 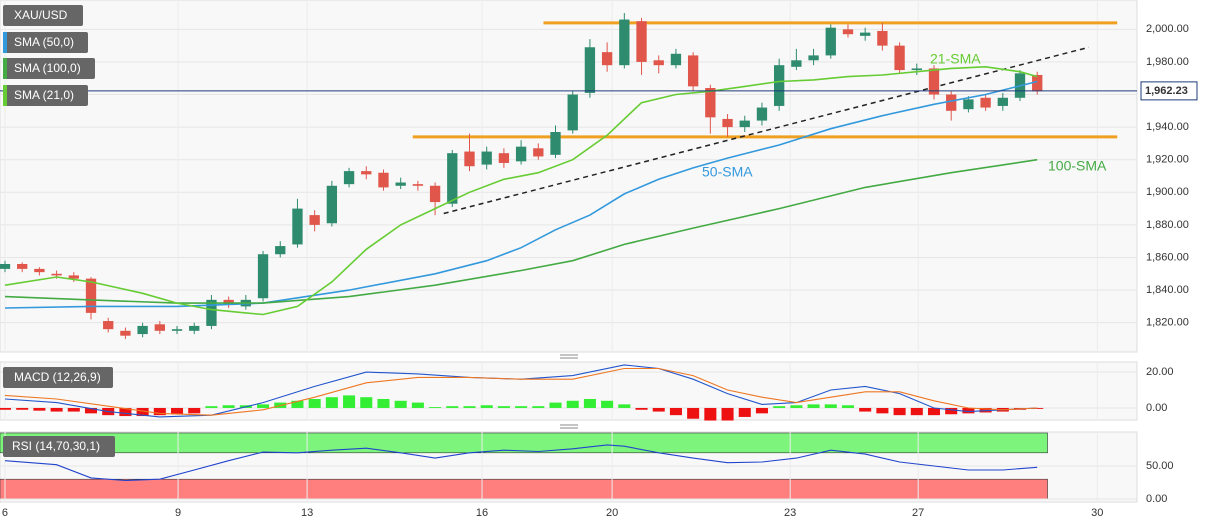 What do you see at coordinates (612, 513) in the screenshot?
I see `x-tick-label: 20` at bounding box center [612, 513].